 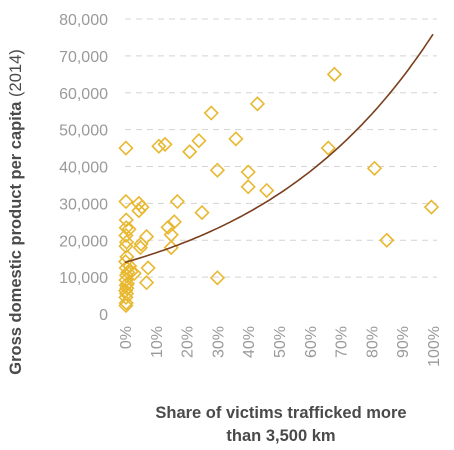 What do you see at coordinates (434, 346) in the screenshot?
I see `x-tick-label: 100%` at bounding box center [434, 346].